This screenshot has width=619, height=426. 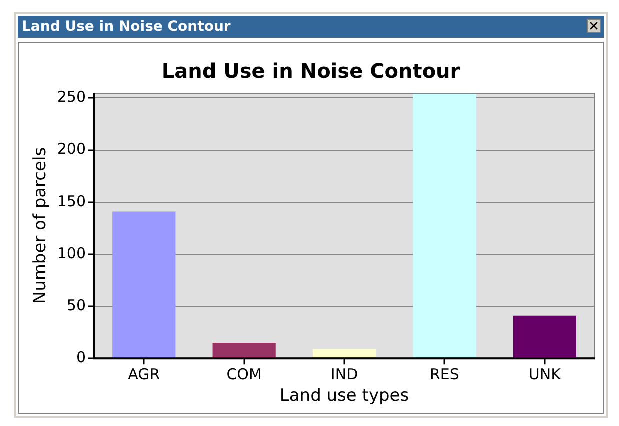 What do you see at coordinates (71, 253) in the screenshot?
I see `y-tick-label: 100` at bounding box center [71, 253].